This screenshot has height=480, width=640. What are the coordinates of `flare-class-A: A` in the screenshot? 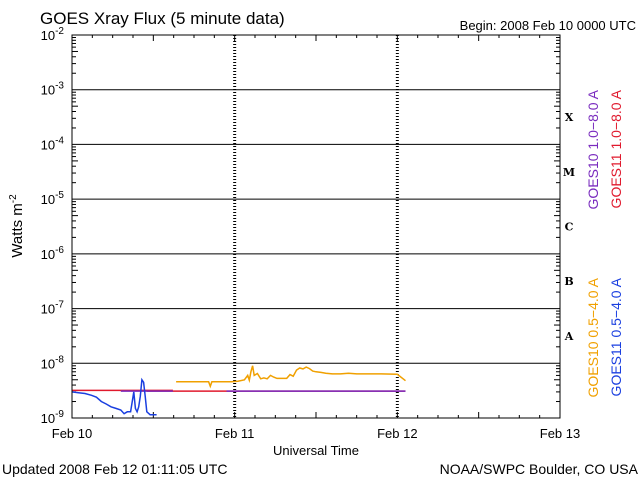 It's located at (569, 336).